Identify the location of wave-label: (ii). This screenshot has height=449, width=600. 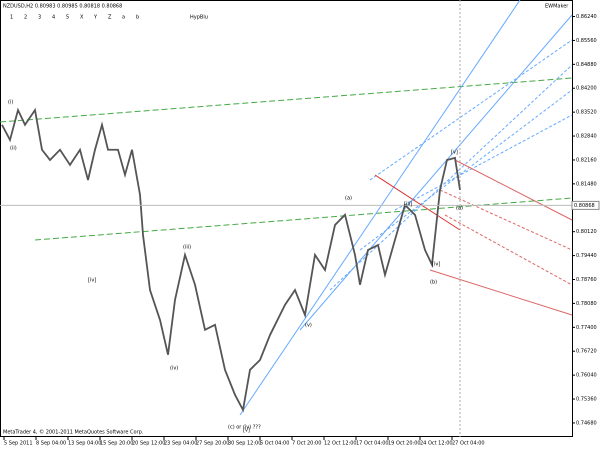
(13, 149).